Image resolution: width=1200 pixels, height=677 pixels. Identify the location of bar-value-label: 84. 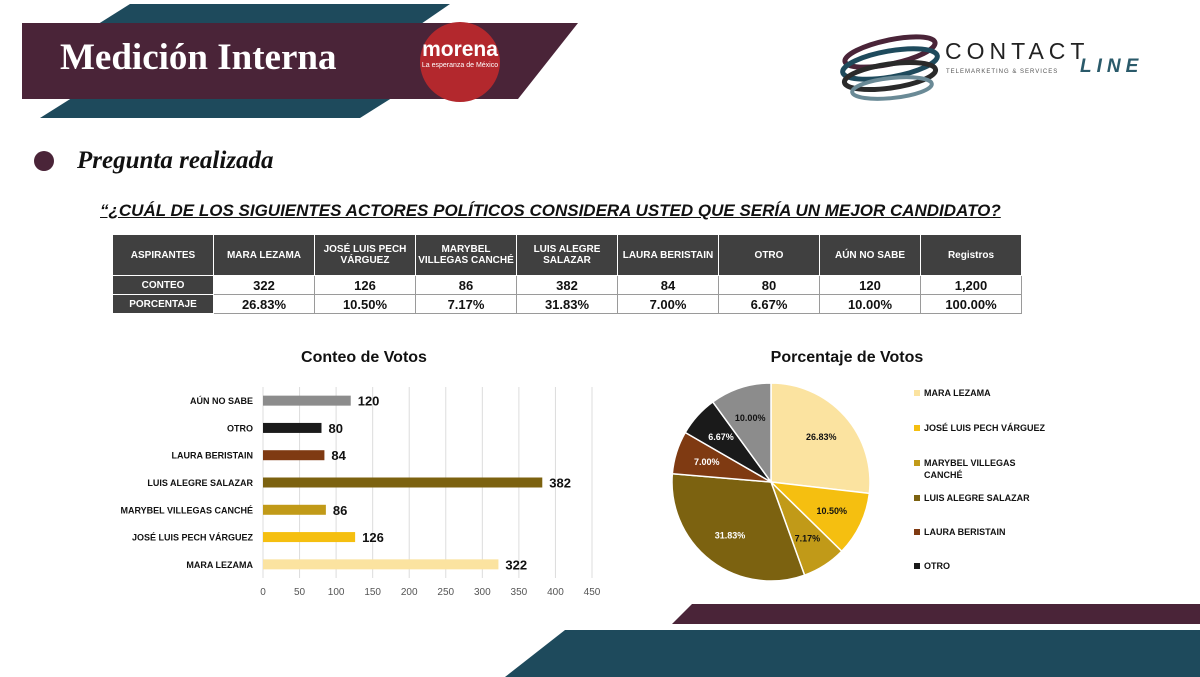
(338, 455).